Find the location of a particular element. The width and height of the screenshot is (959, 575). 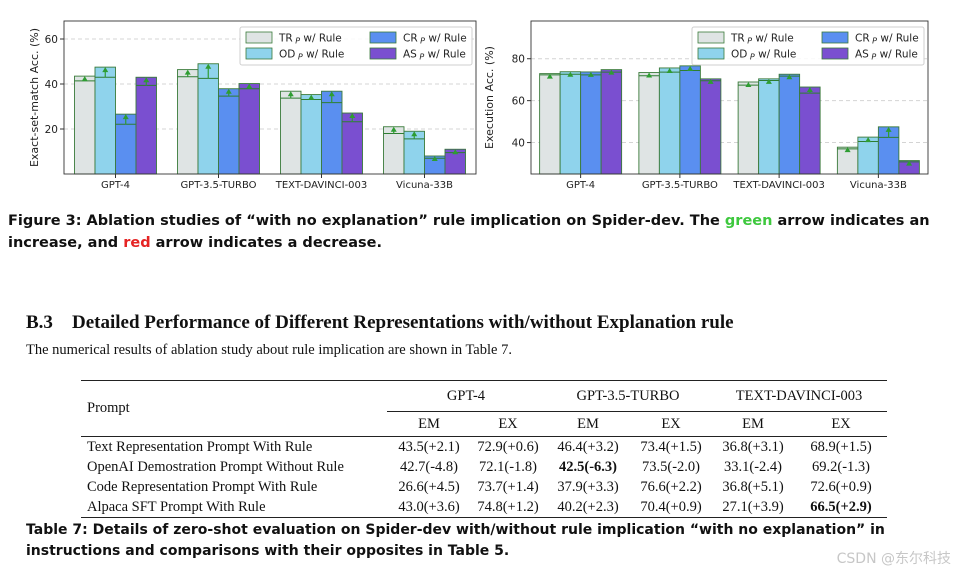

legend-label: CR P w/ Rule is located at coordinates (435, 39).